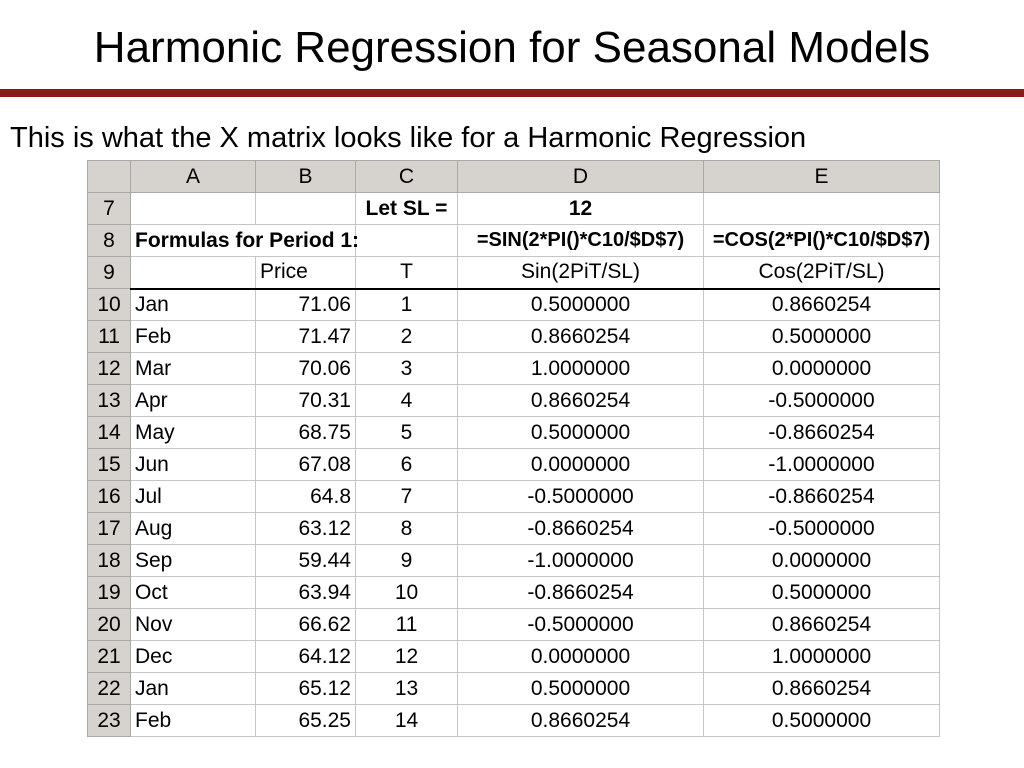 The image size is (1024, 768). Describe the element at coordinates (406, 336) in the screenshot. I see `t-cell: 2` at that location.